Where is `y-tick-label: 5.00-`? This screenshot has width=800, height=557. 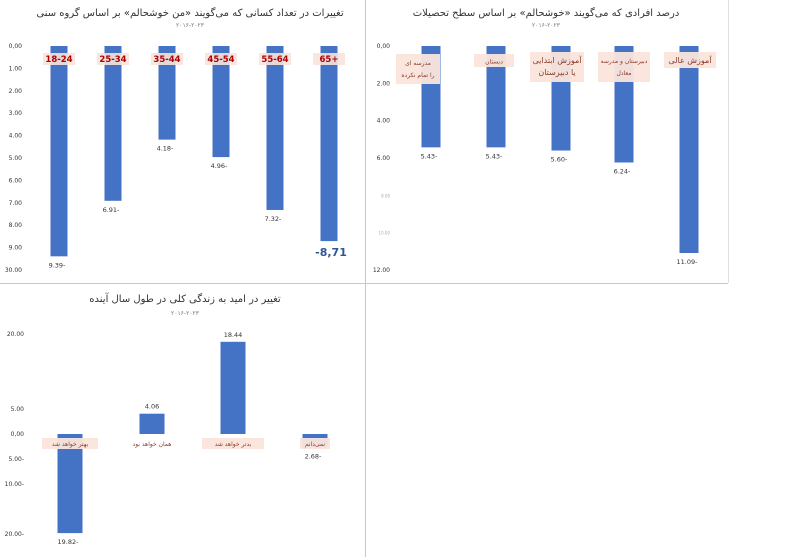 y-tick-label: 5.00- is located at coordinates (16, 459).